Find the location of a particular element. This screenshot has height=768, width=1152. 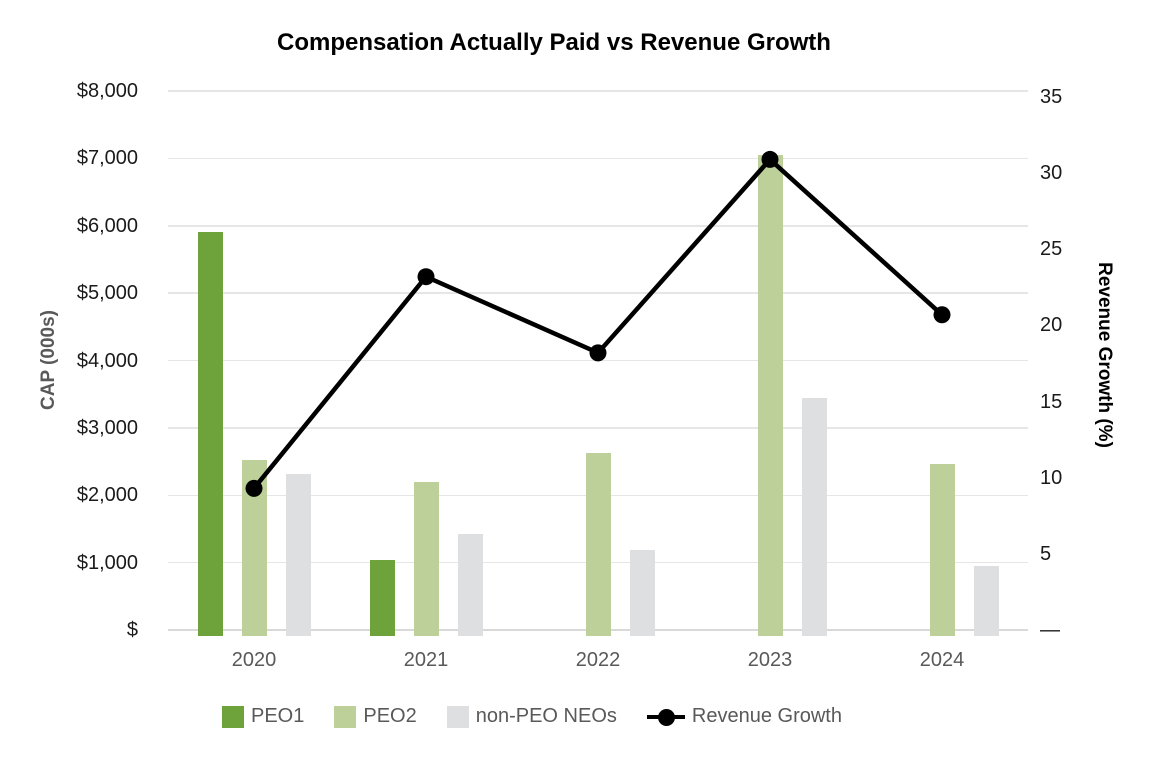

bar-non-peo-neos-2020 is located at coordinates (298, 554).